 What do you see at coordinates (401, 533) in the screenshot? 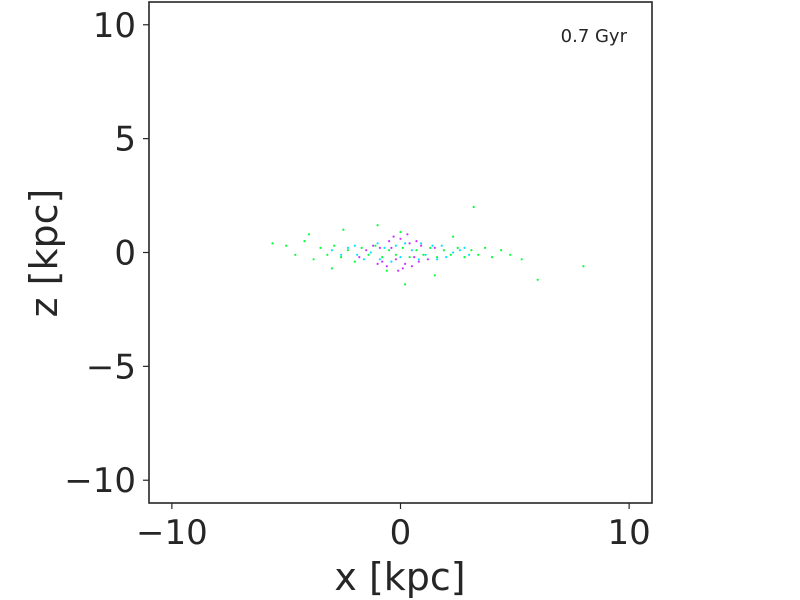
I see `x-tick-label: 0` at bounding box center [401, 533].